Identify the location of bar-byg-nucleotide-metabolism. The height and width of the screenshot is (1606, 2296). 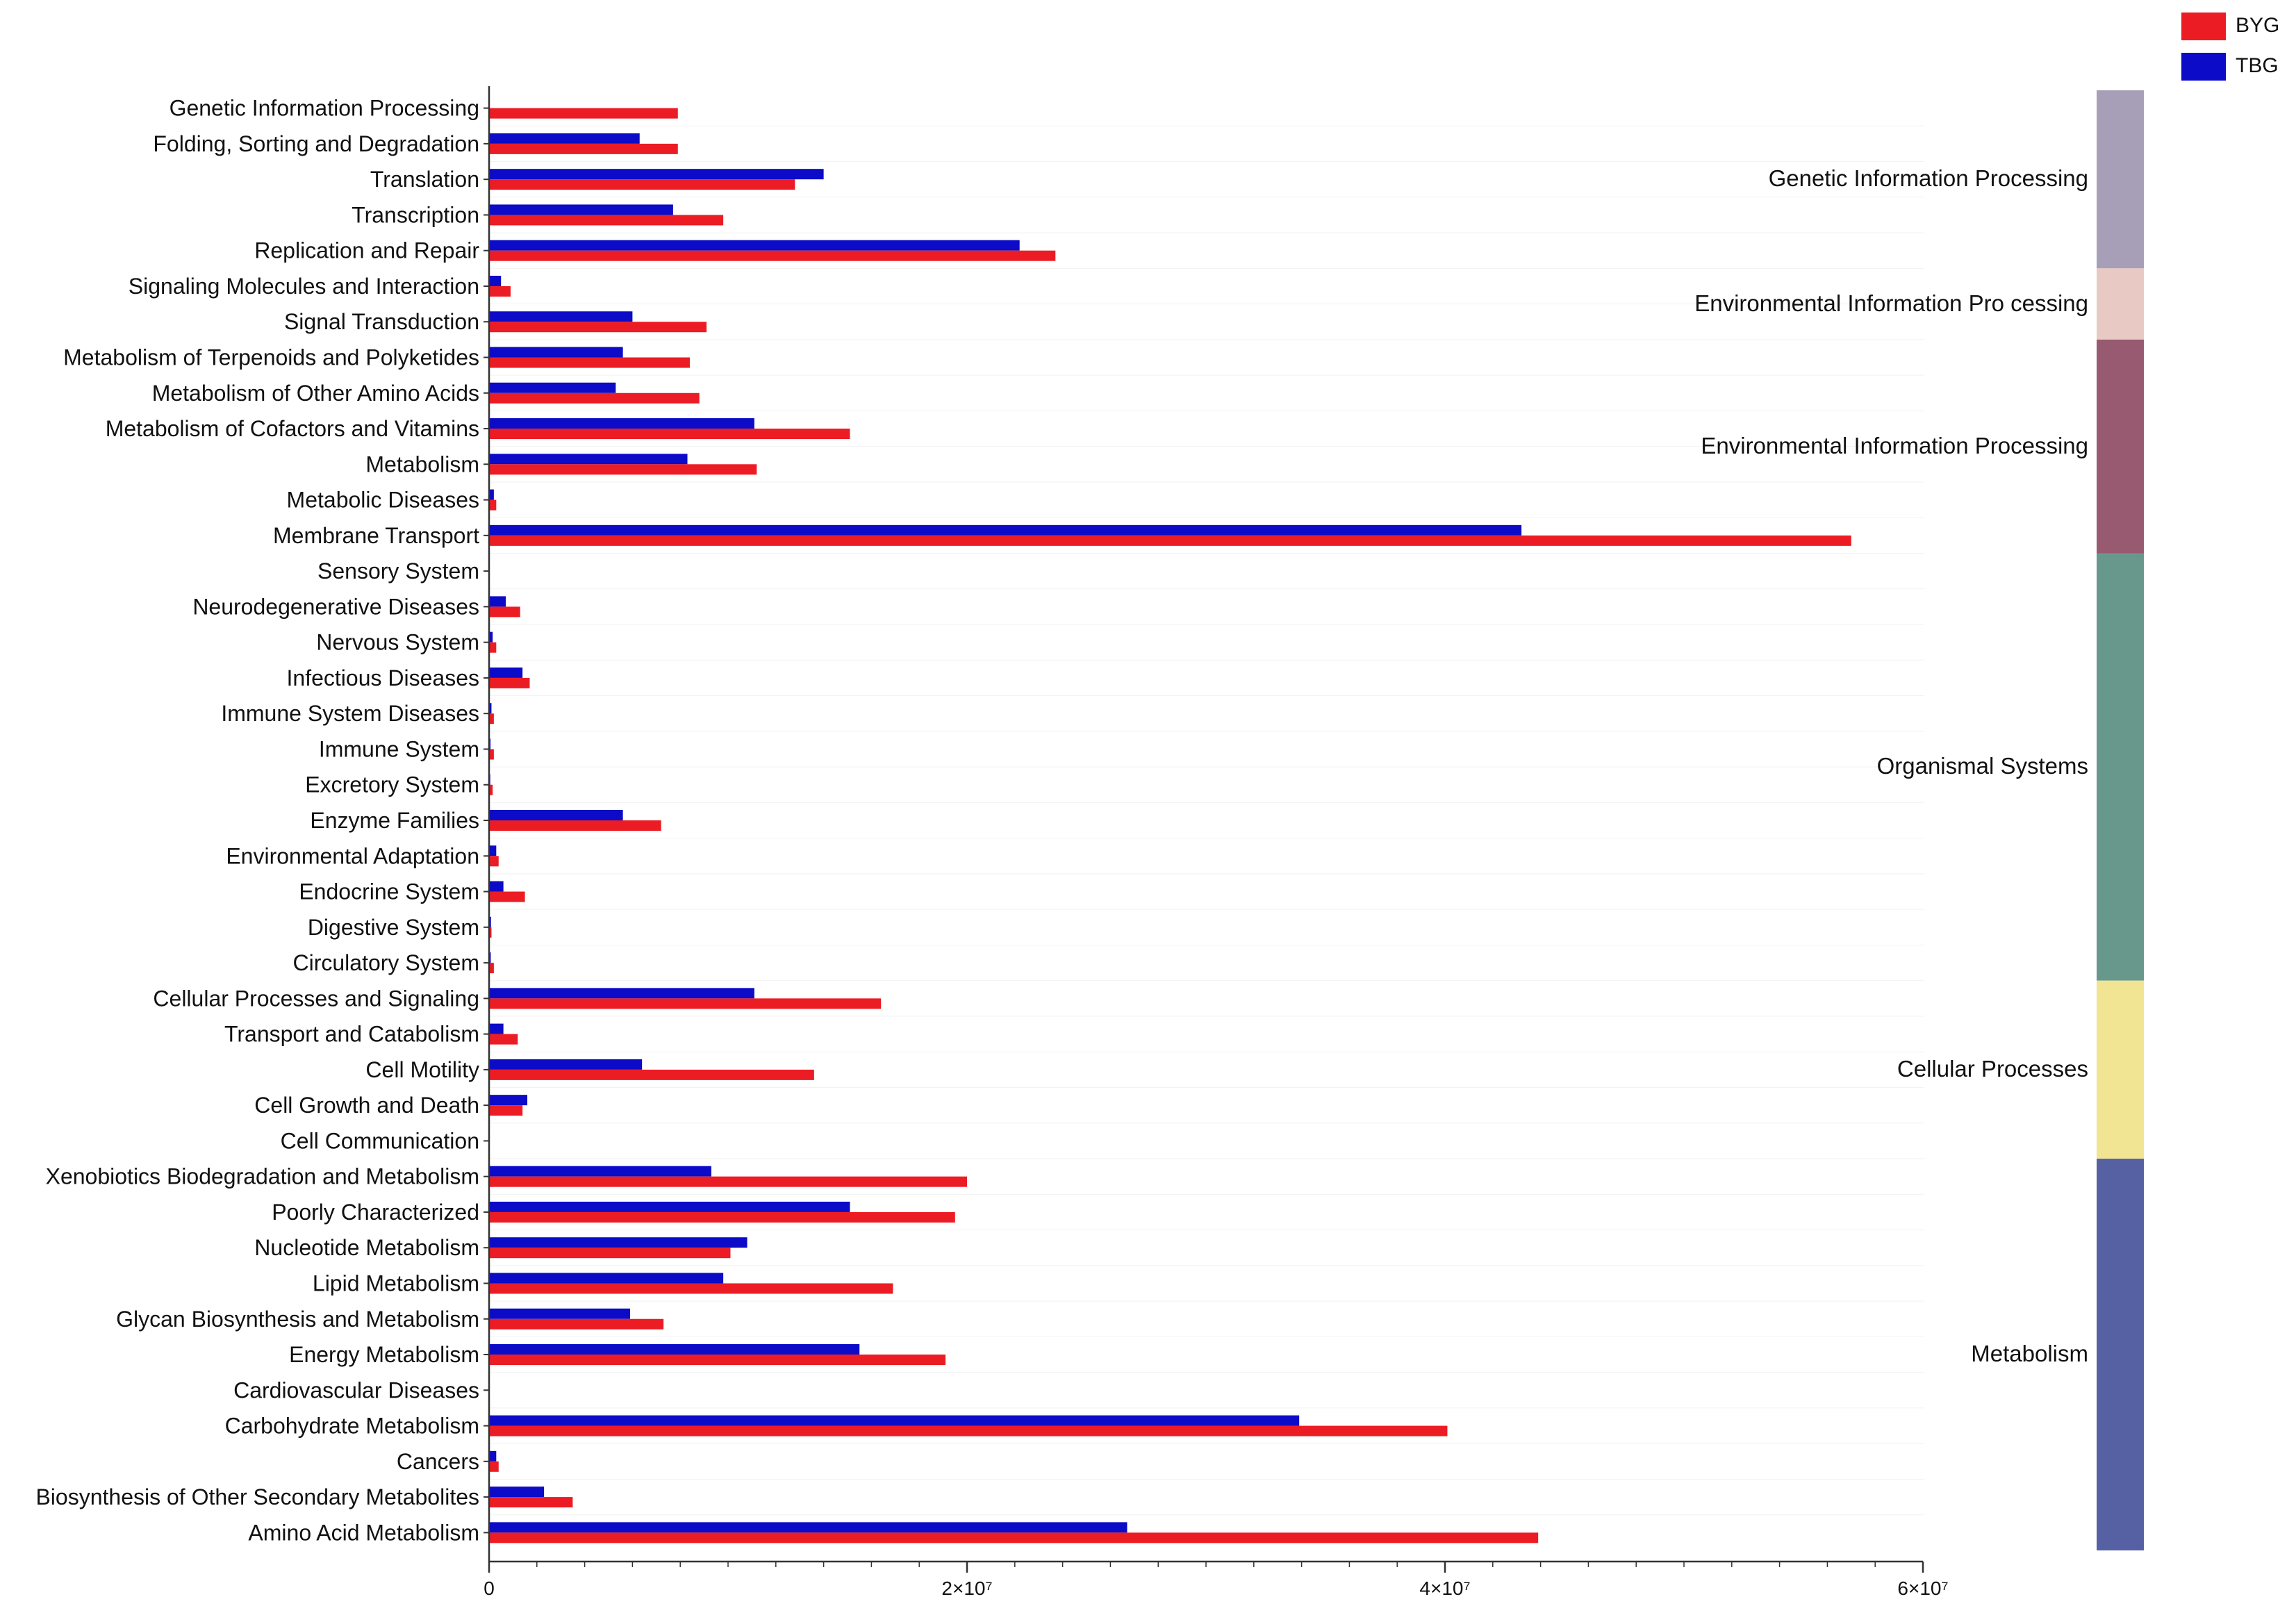
(610, 1253).